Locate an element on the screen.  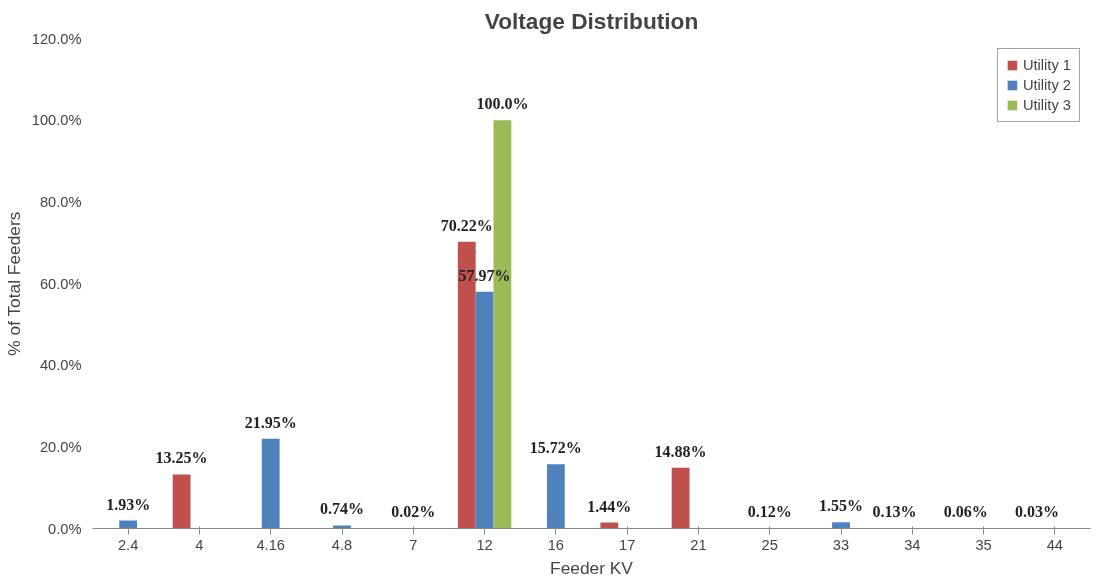
data-label: 70.22% is located at coordinates (466, 225).